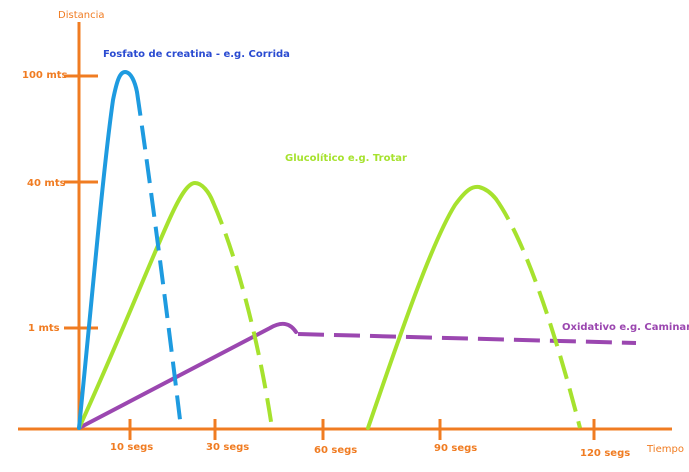  What do you see at coordinates (45, 75) in the screenshot?
I see `y-tick-label-100: 100 mts` at bounding box center [45, 75].